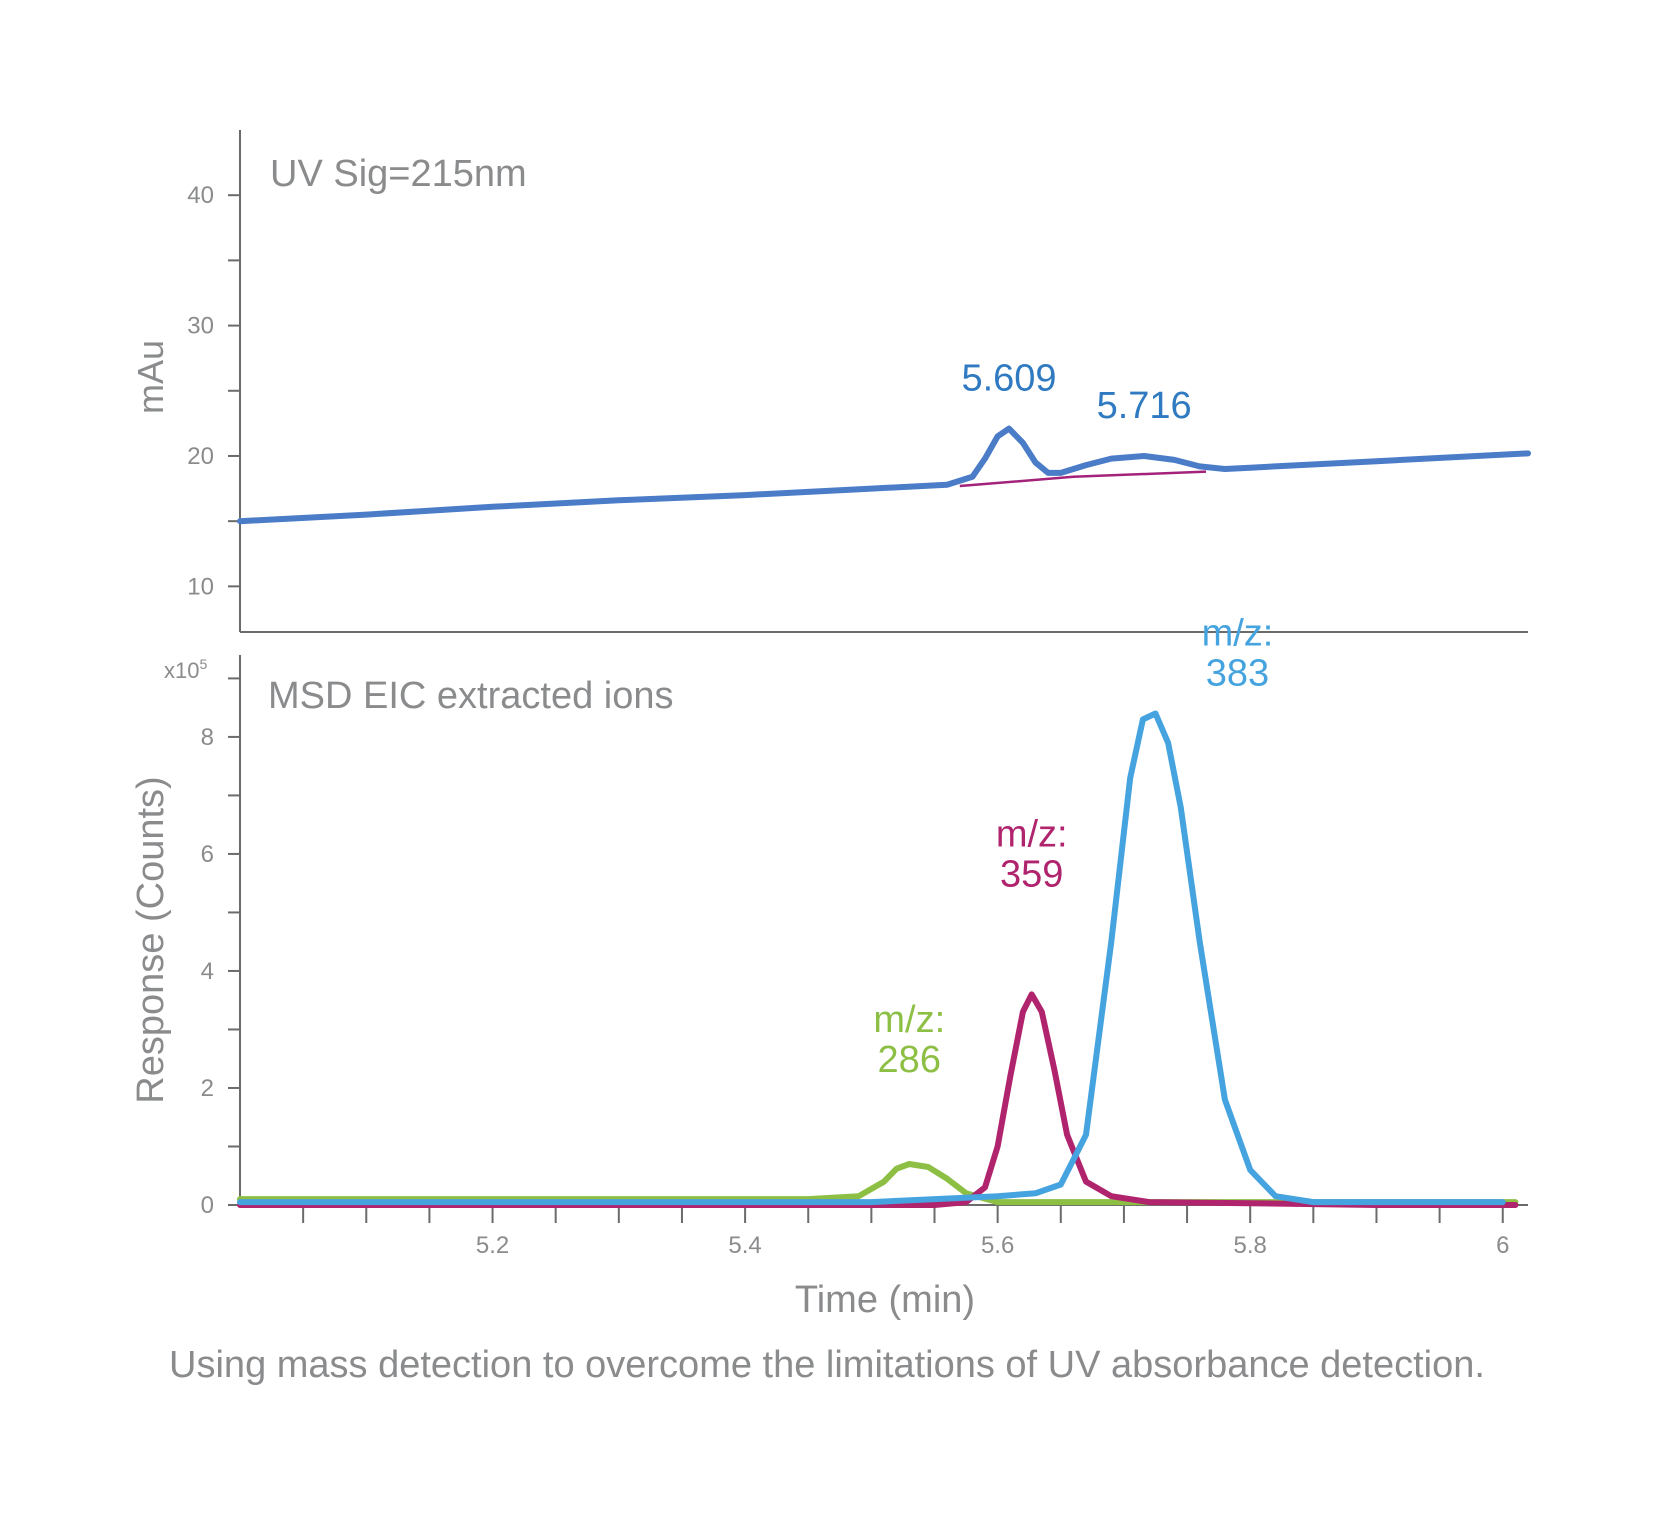 The image size is (1654, 1534). What do you see at coordinates (200, 456) in the screenshot?
I see `uv-y-tick-label: 20` at bounding box center [200, 456].